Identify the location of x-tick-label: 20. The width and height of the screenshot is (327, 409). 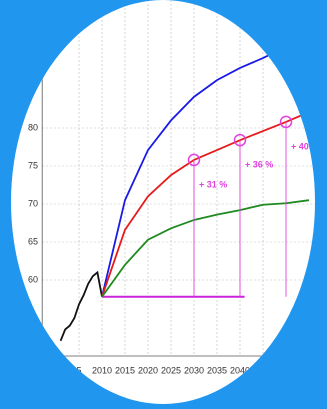
(263, 370).